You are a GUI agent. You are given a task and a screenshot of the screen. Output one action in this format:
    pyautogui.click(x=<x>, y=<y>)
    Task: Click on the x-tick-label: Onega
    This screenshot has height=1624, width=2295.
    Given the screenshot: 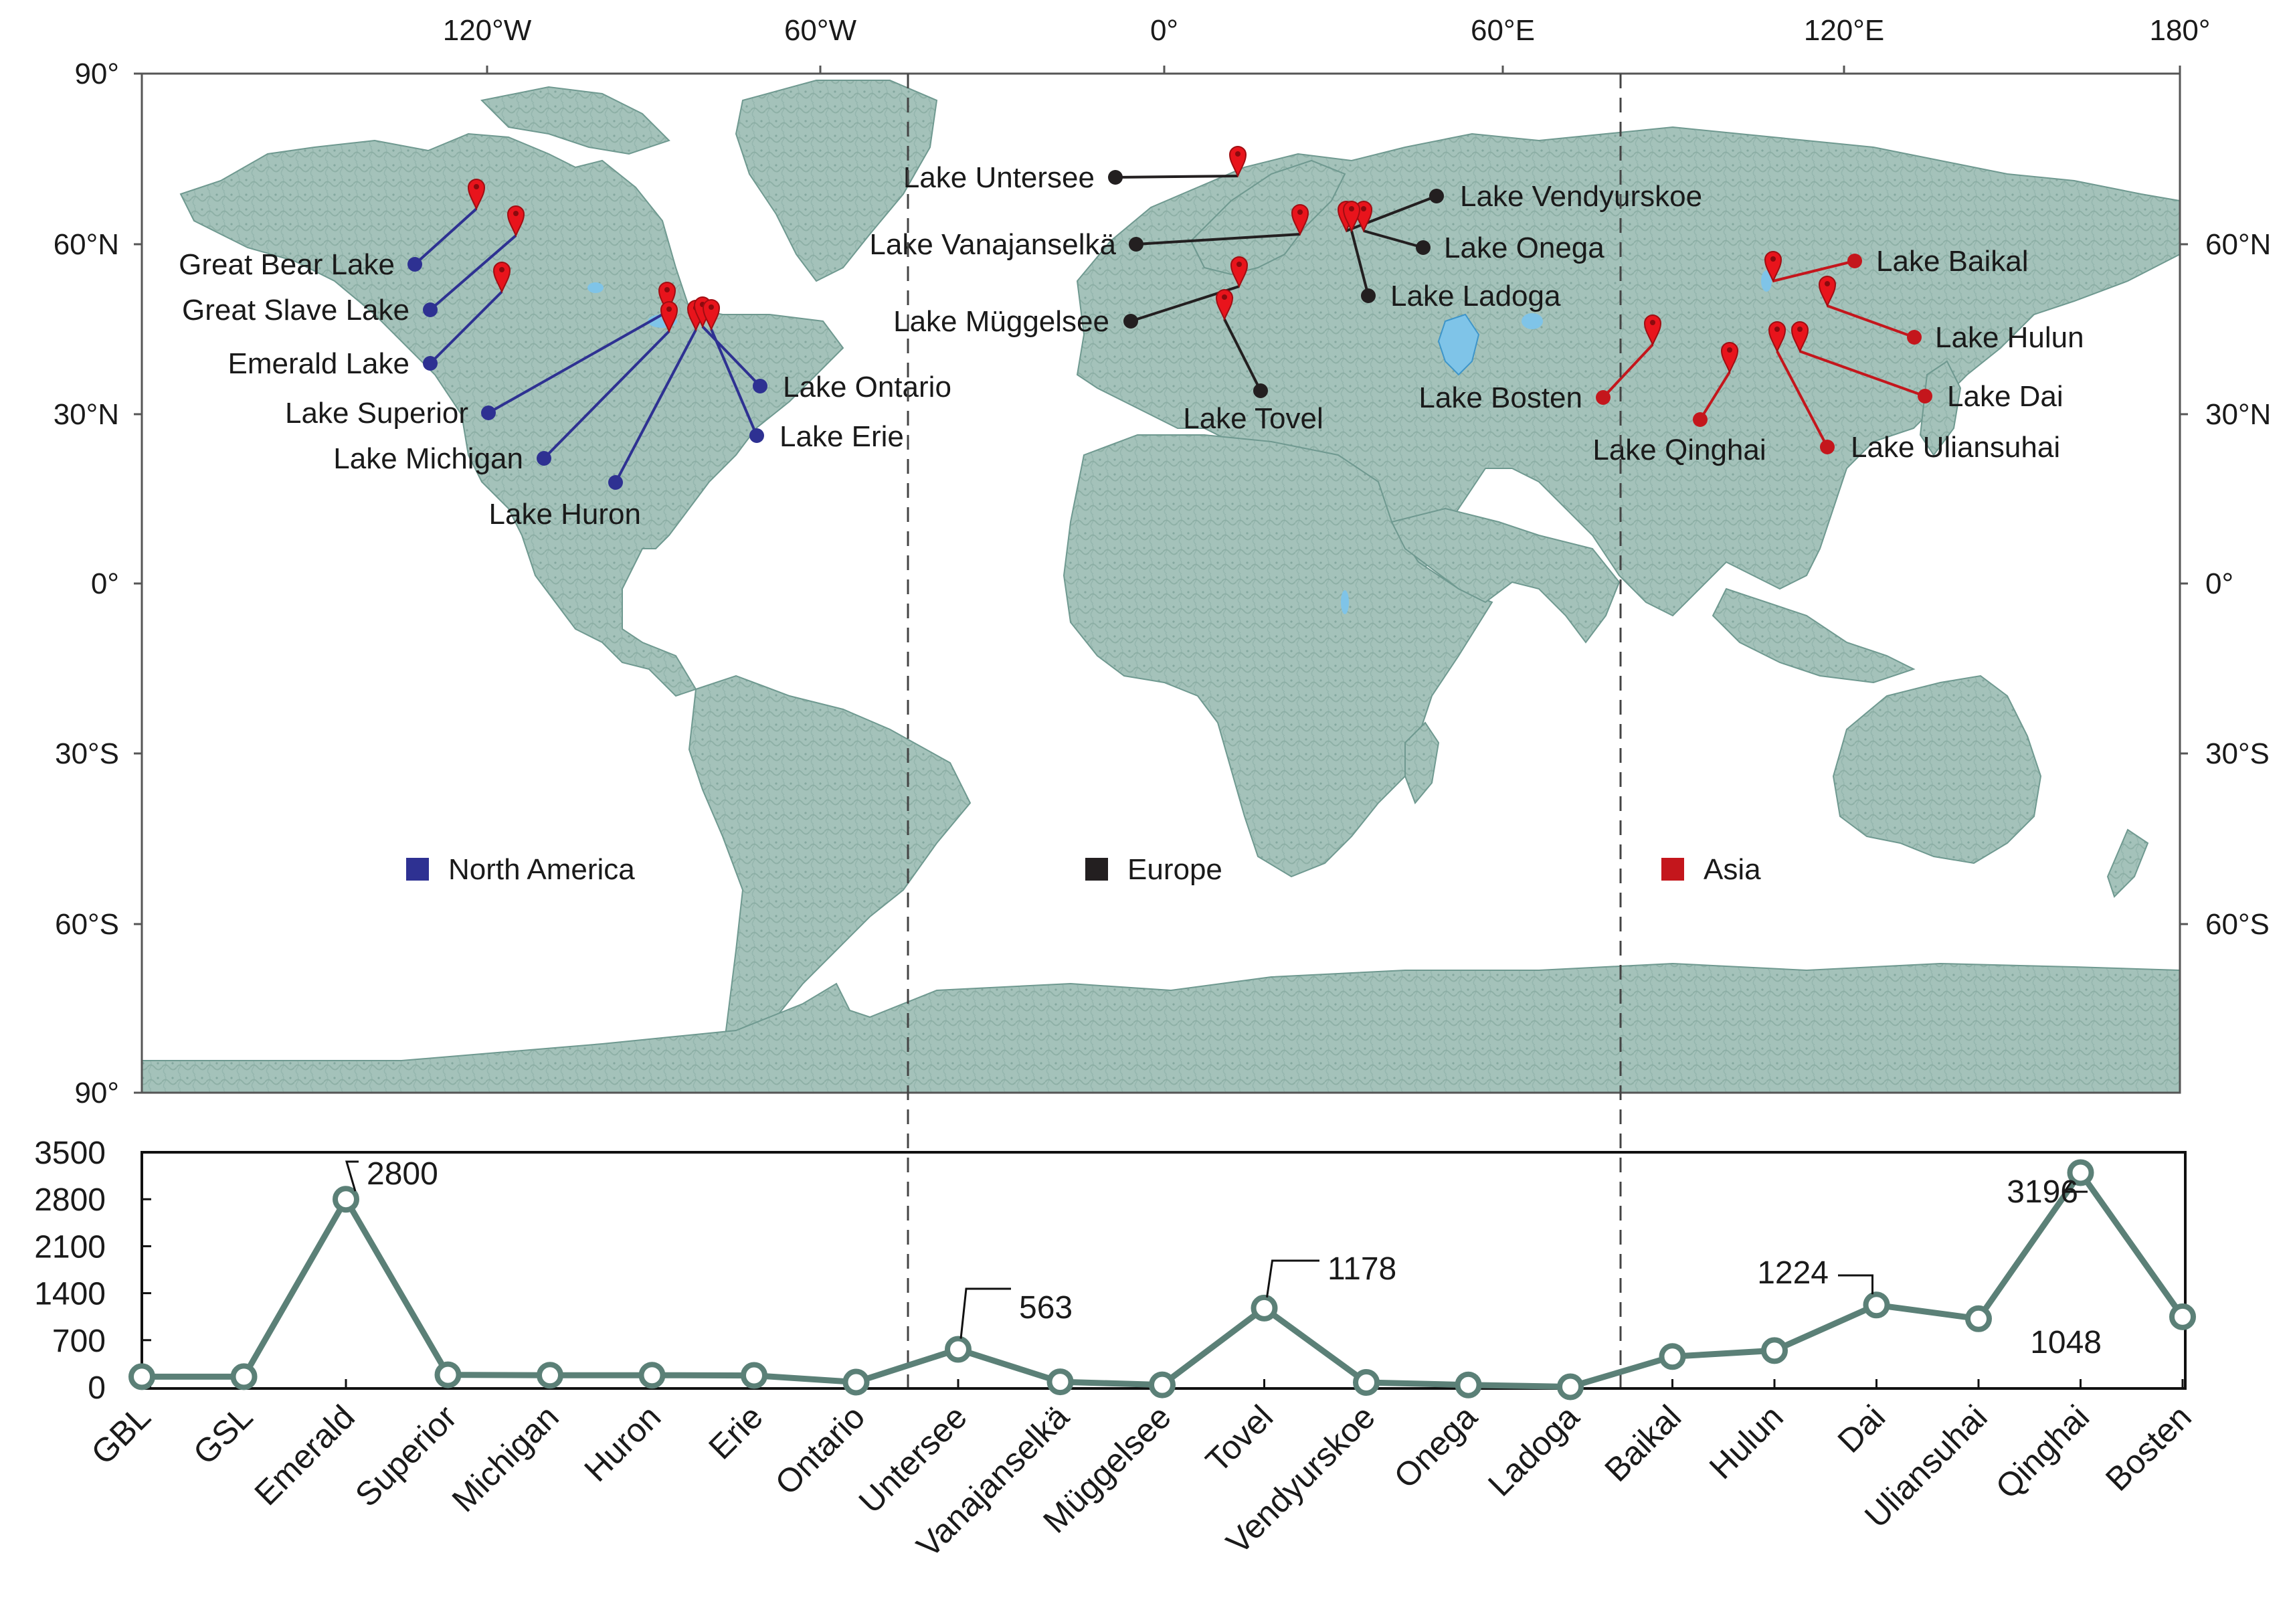 What is the action you would take?
    pyautogui.click(x=1436, y=1447)
    